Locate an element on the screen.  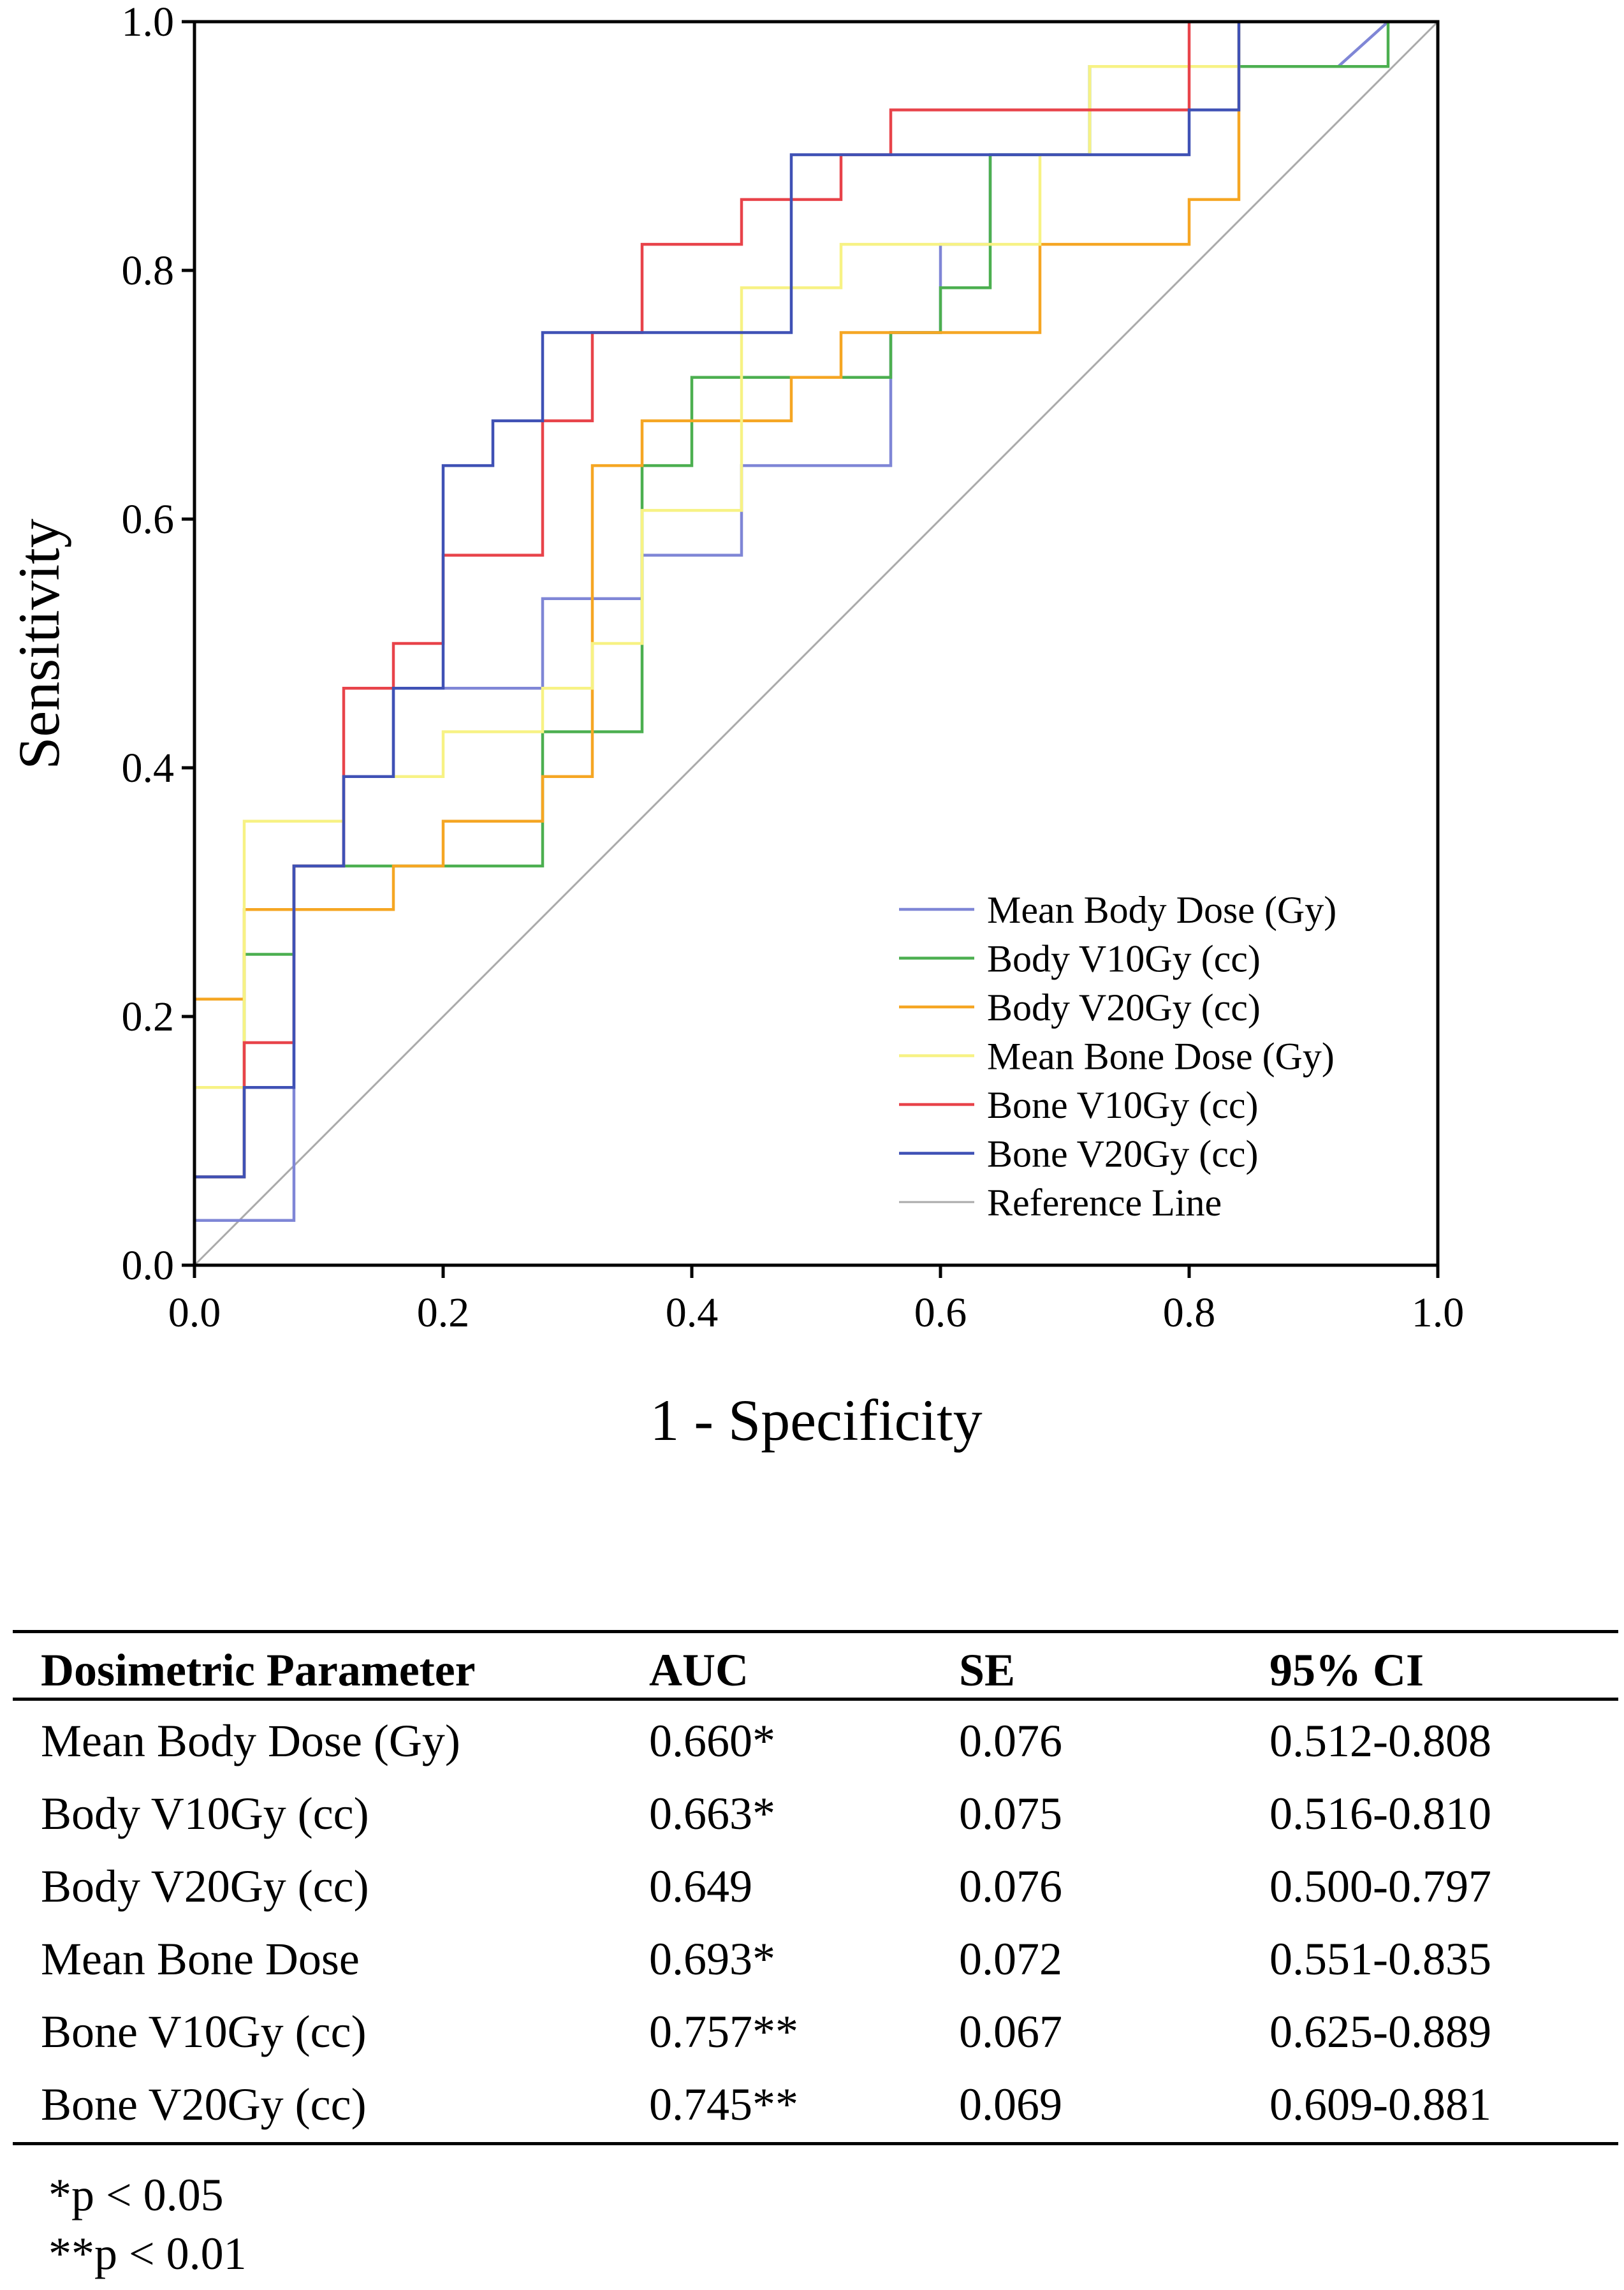
table-row: Body V20Gy (cc) 0.649 0.076 0.500-0.797 is located at coordinates (815, 1886).